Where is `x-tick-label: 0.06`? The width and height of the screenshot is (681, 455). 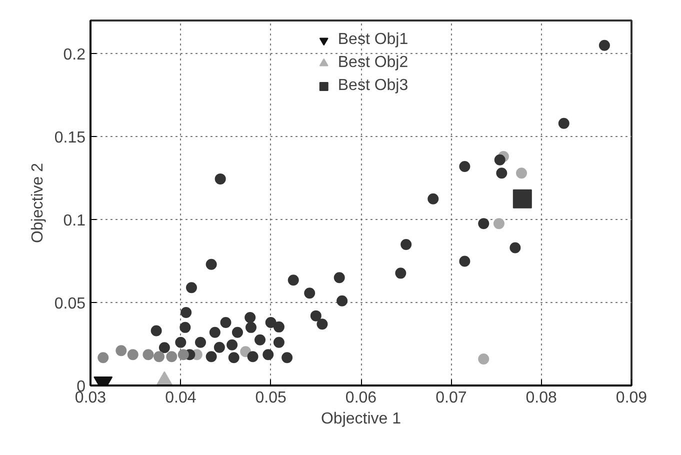
x-tick-label: 0.06 is located at coordinates (361, 398).